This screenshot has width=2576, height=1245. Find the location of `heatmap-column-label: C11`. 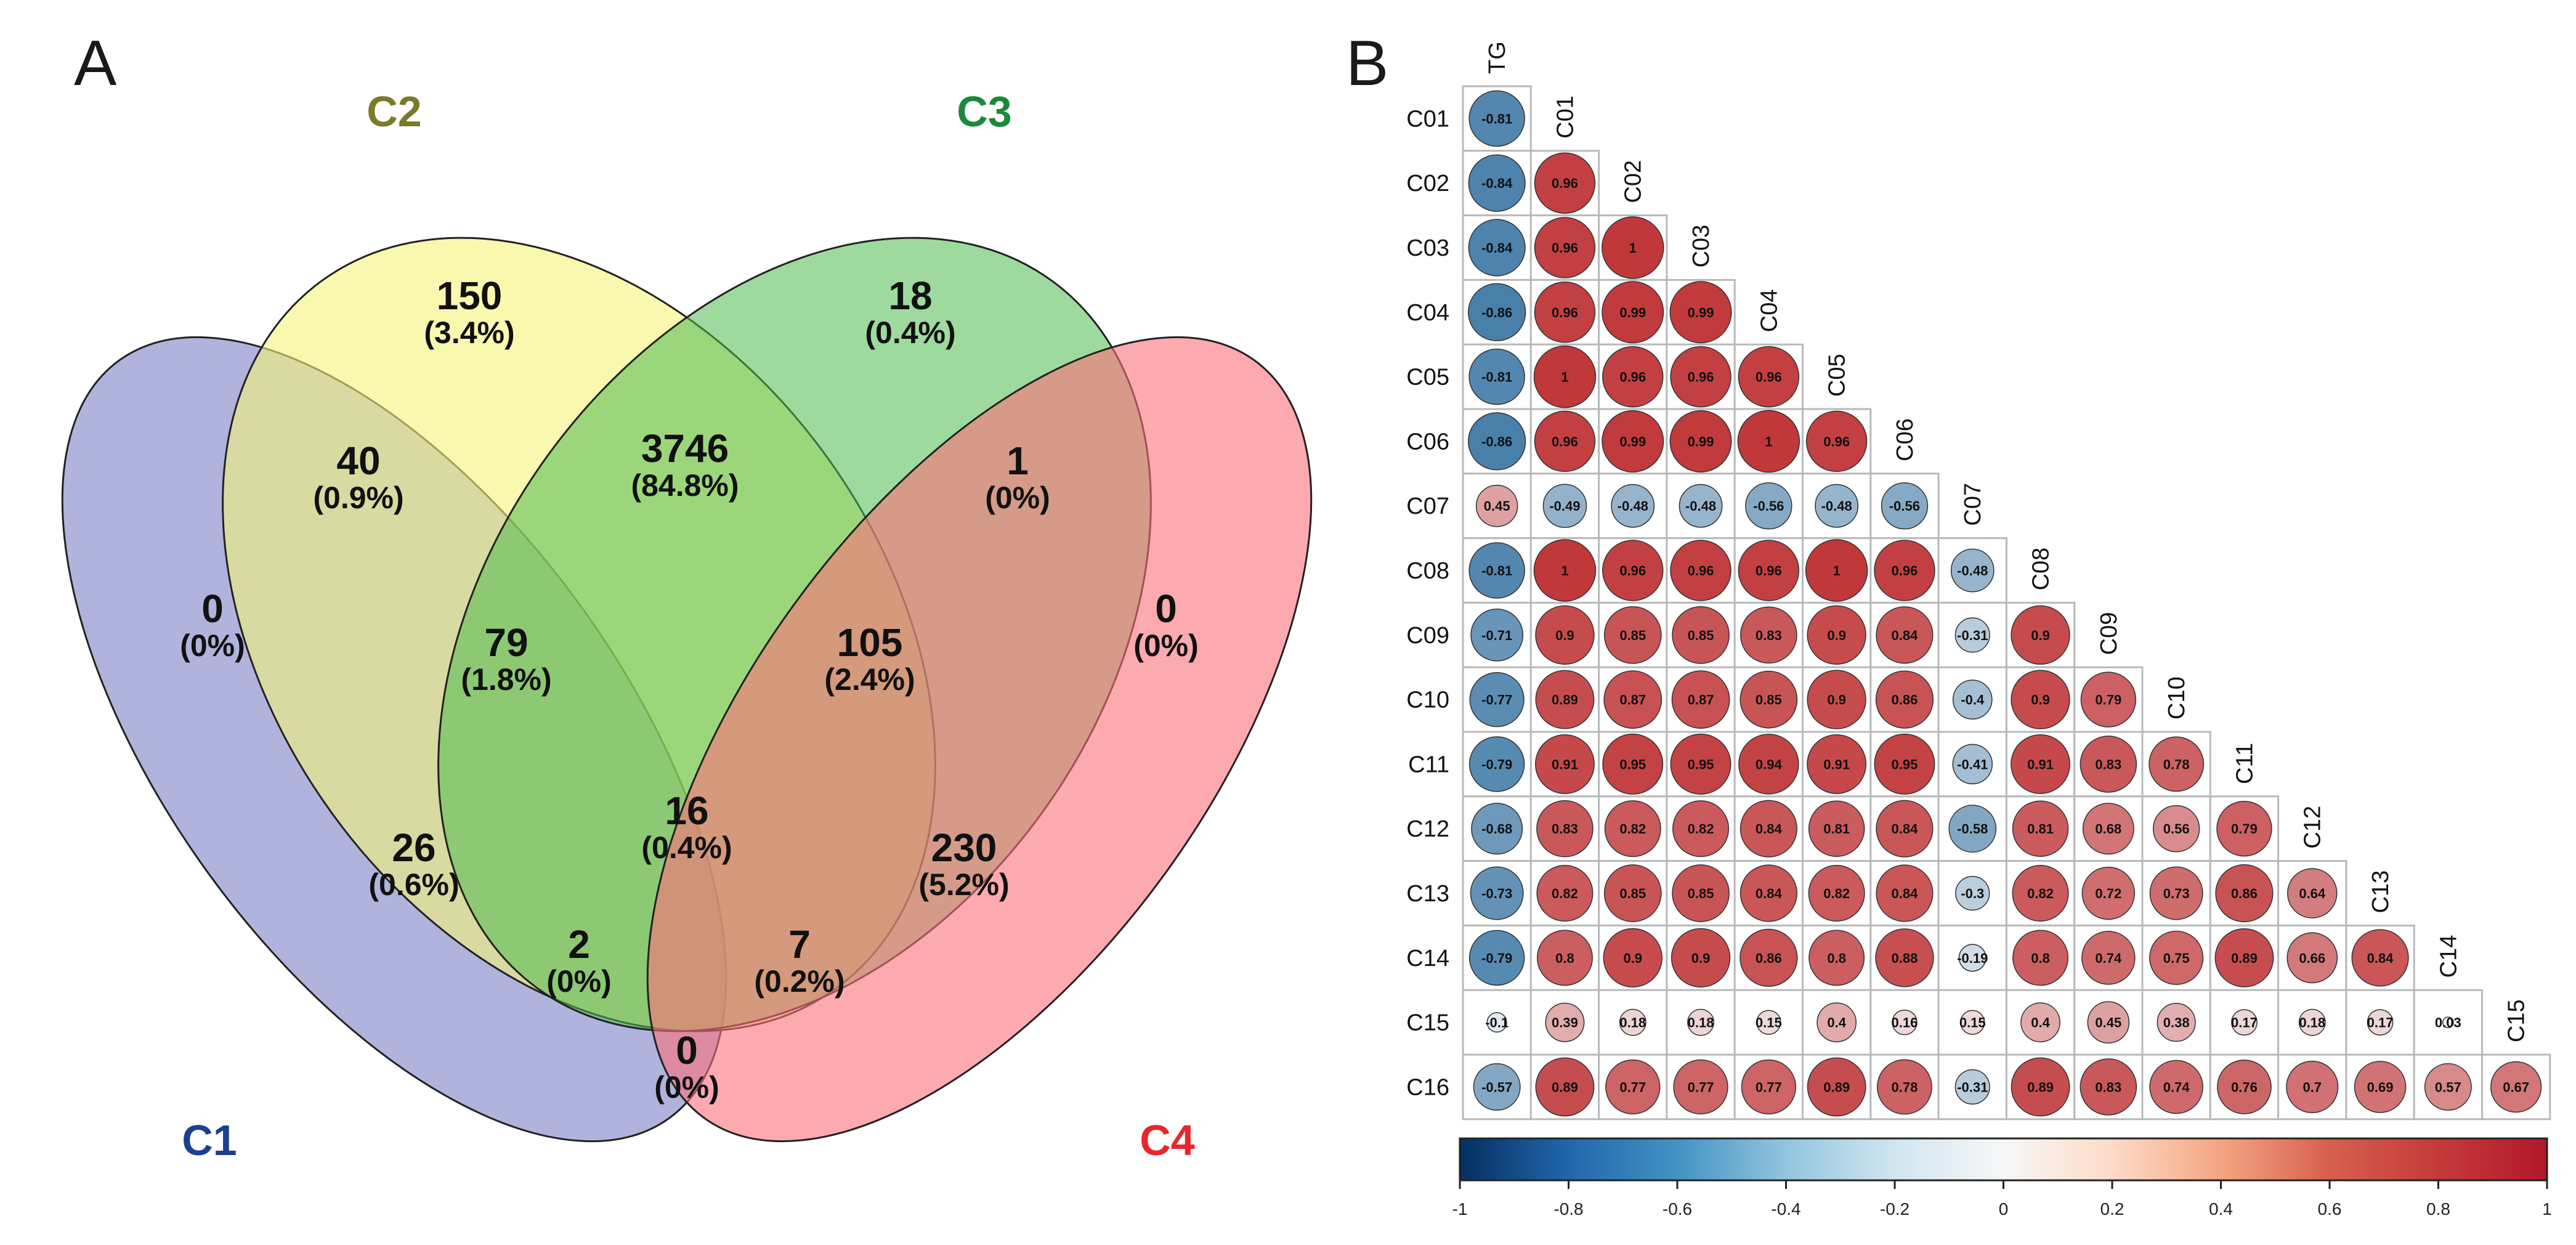

heatmap-column-label: C11 is located at coordinates (2245, 764).